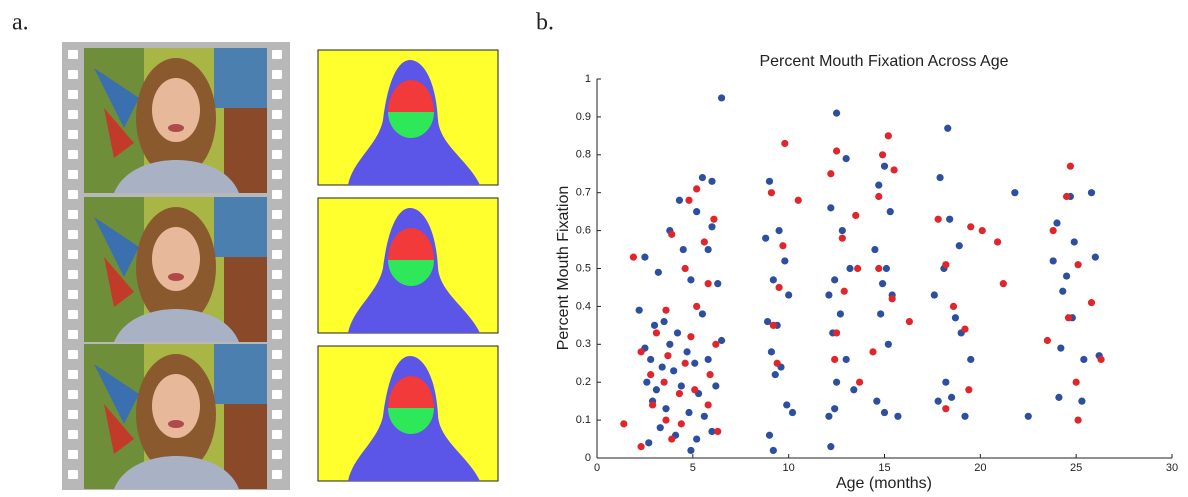 The width and height of the screenshot is (1188, 497). I want to click on x-tick-label: 10, so click(789, 468).